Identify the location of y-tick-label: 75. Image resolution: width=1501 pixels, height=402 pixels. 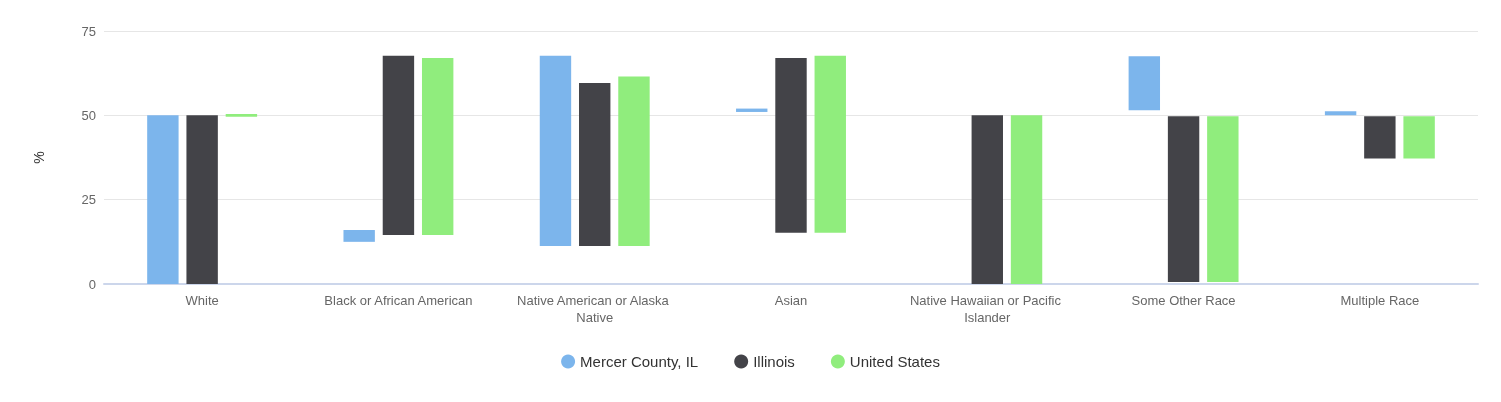
(88, 31).